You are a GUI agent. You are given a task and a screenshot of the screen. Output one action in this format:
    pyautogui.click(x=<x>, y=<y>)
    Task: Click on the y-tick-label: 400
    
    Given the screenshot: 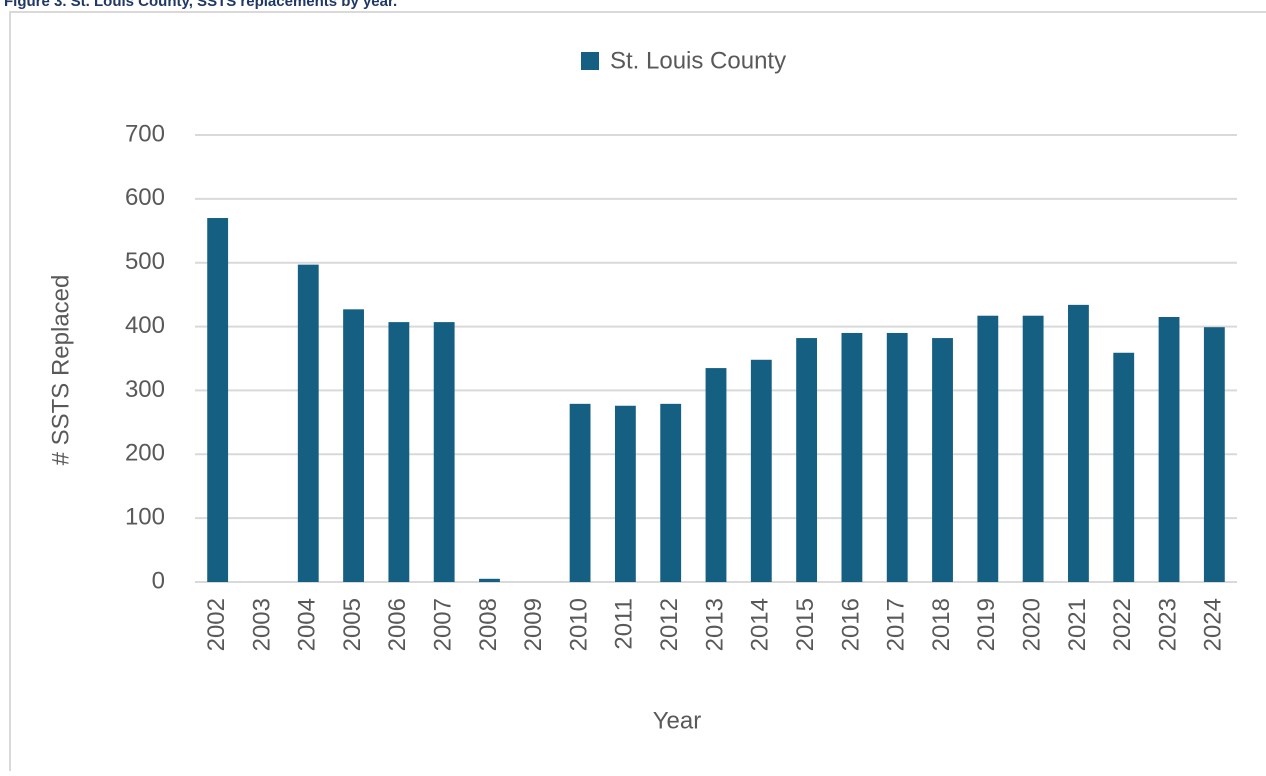 What is the action you would take?
    pyautogui.click(x=145, y=325)
    